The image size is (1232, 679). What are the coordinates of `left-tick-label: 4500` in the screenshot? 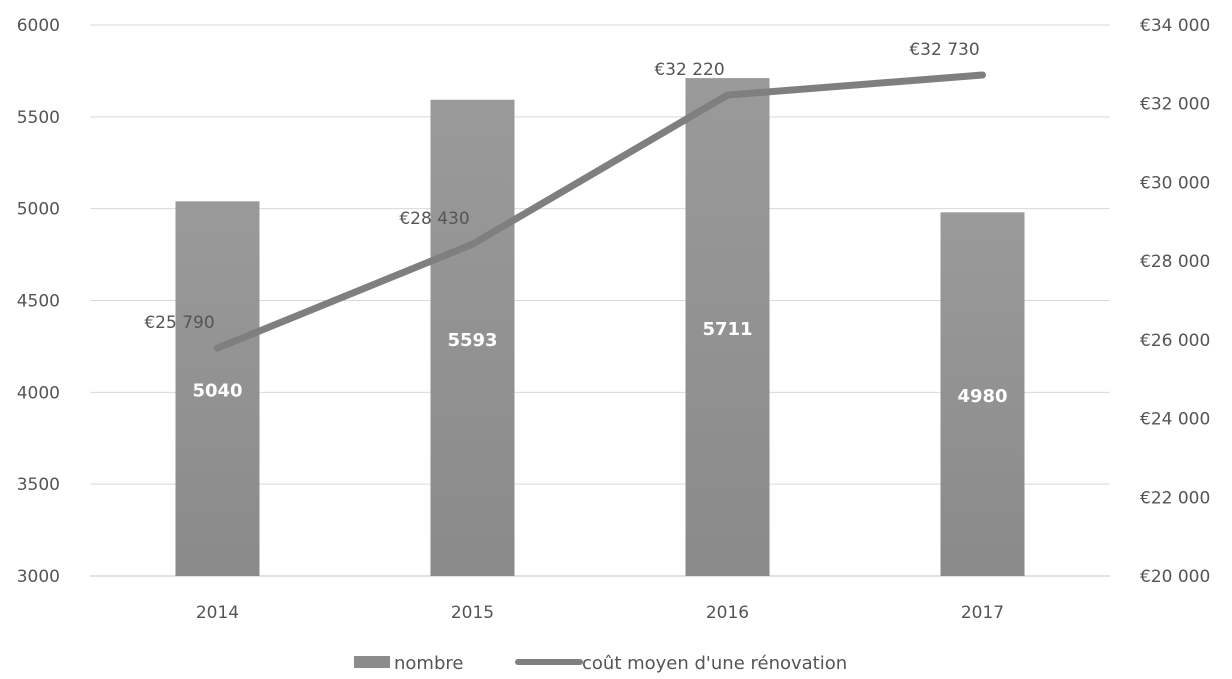 It's located at (38, 302).